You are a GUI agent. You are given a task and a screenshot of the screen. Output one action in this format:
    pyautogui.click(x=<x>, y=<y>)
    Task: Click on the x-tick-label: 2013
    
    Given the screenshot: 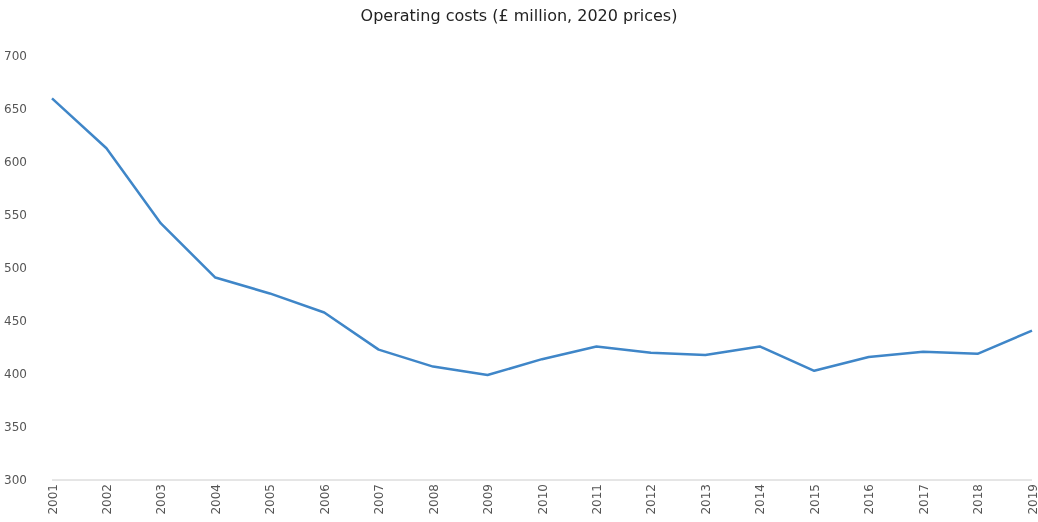 What is the action you would take?
    pyautogui.click(x=705, y=499)
    